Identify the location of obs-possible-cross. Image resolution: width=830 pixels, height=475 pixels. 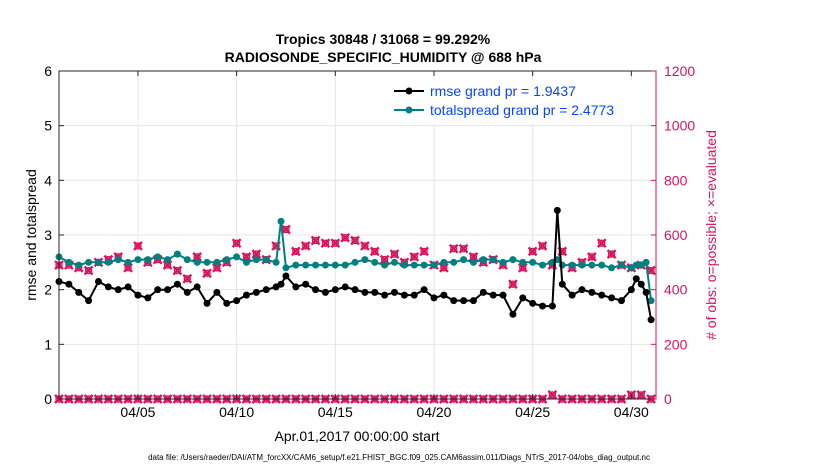
(552, 395).